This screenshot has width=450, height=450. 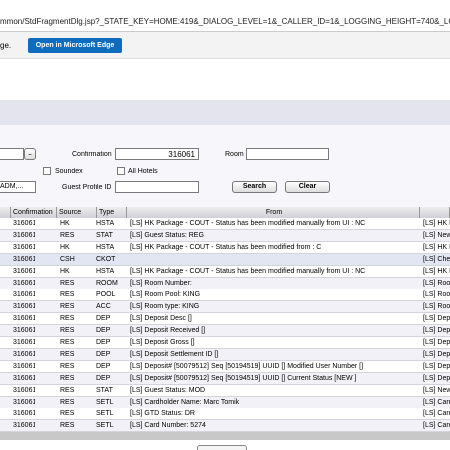 What do you see at coordinates (107, 283) in the screenshot?
I see `table-cell: ROOM` at bounding box center [107, 283].